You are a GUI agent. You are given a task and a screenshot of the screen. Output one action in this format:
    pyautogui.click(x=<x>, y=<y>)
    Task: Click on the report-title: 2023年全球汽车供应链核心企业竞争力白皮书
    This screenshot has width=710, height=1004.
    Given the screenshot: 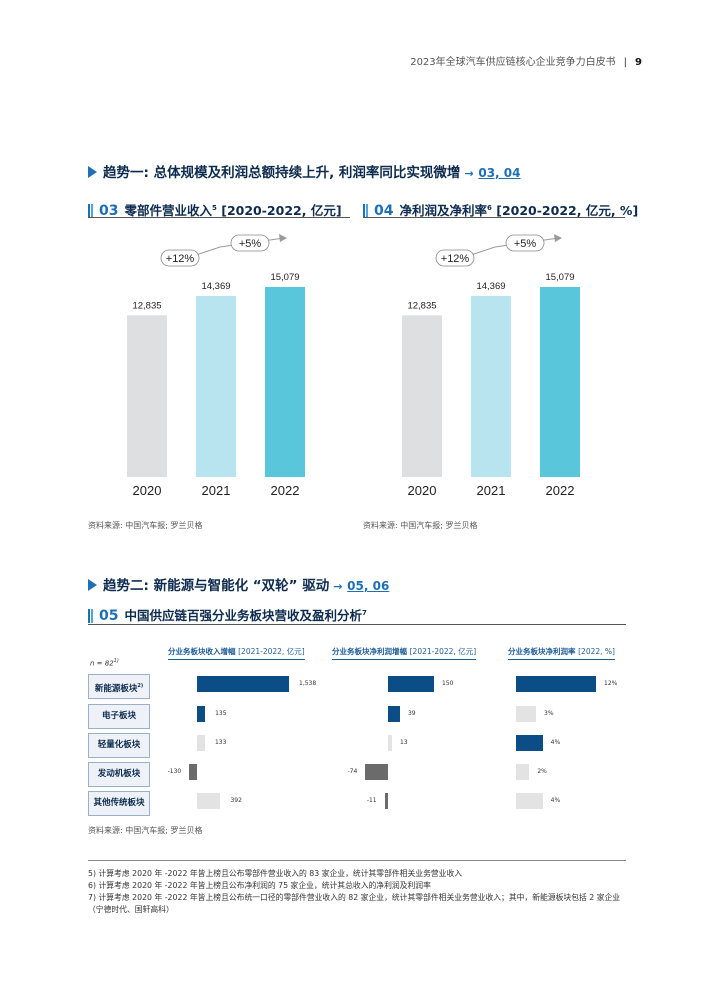 What is the action you would take?
    pyautogui.click(x=513, y=62)
    